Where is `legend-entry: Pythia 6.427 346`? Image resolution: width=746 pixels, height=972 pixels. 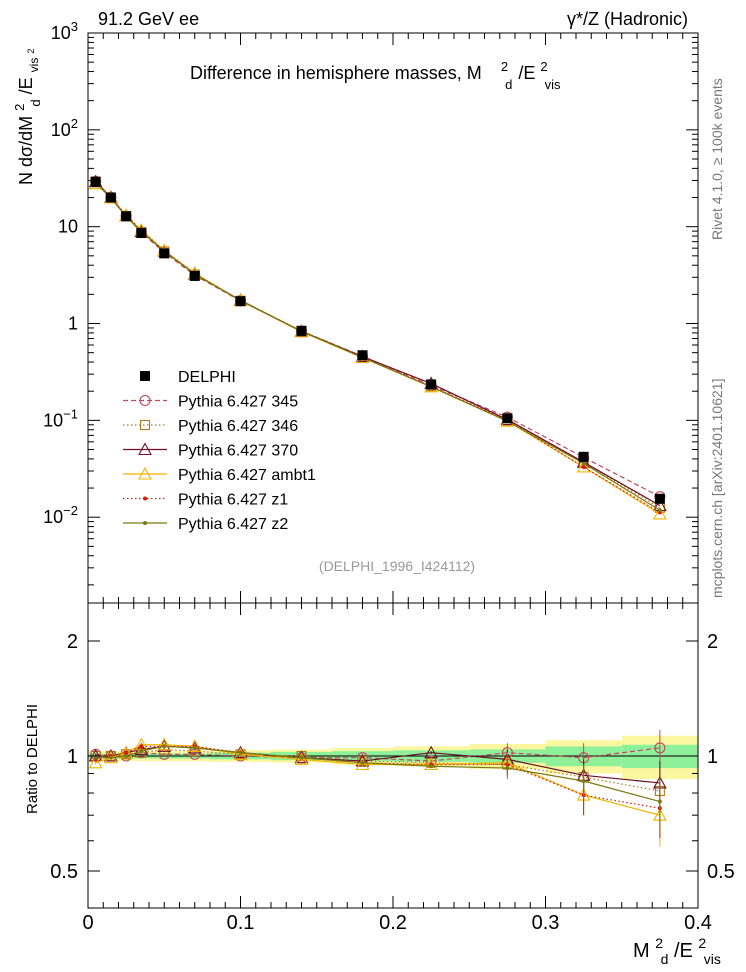
legend-entry: Pythia 6.427 346 is located at coordinates (210, 426).